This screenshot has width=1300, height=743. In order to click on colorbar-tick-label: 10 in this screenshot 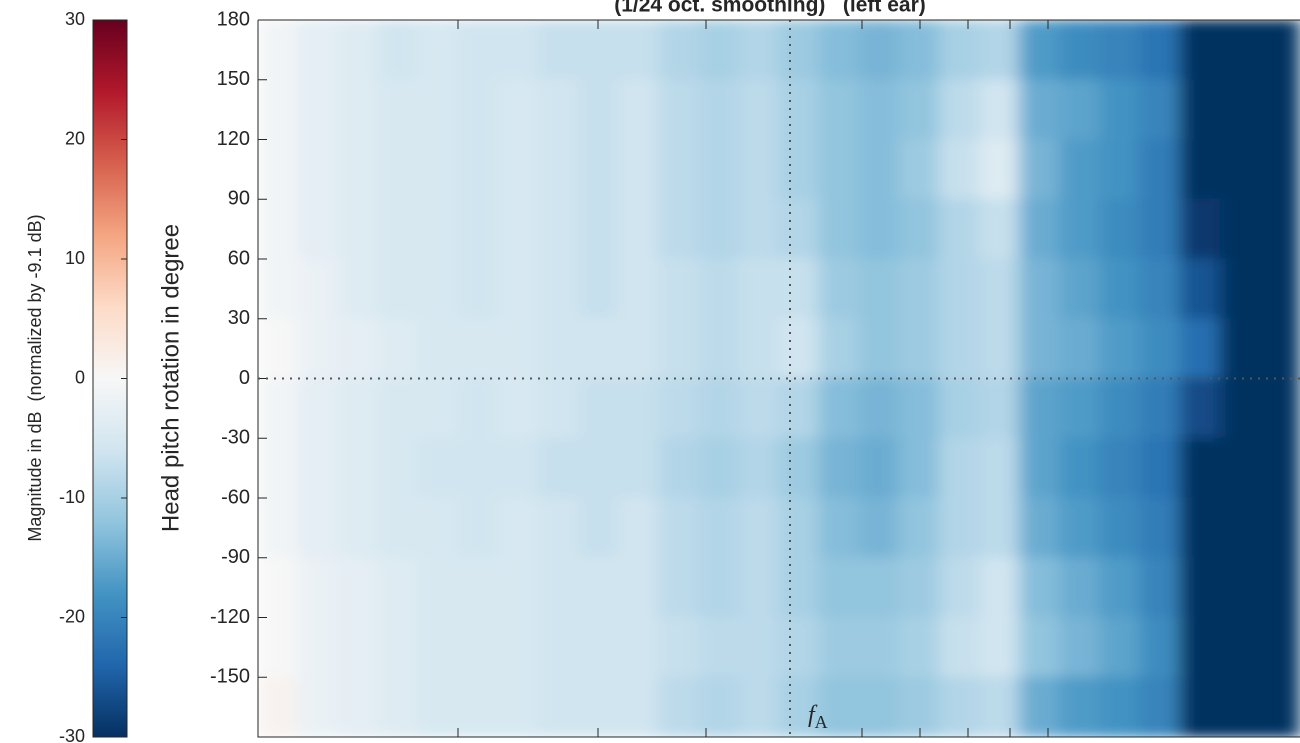, I will do `click(75, 258)`.